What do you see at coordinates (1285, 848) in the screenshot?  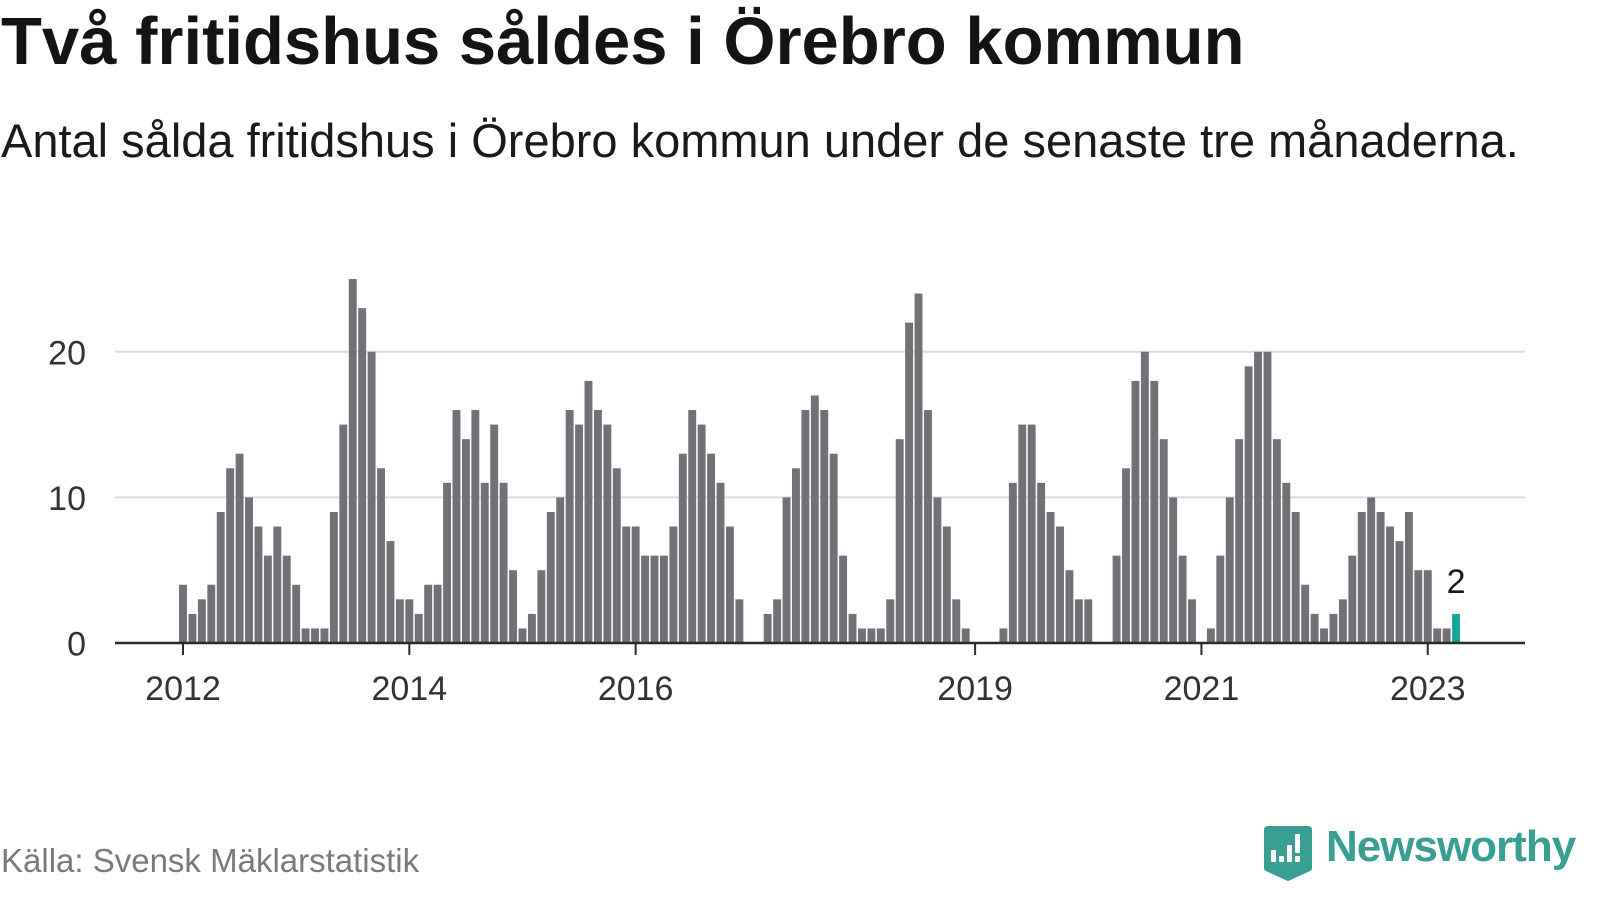 I see `logo-bars` at bounding box center [1285, 848].